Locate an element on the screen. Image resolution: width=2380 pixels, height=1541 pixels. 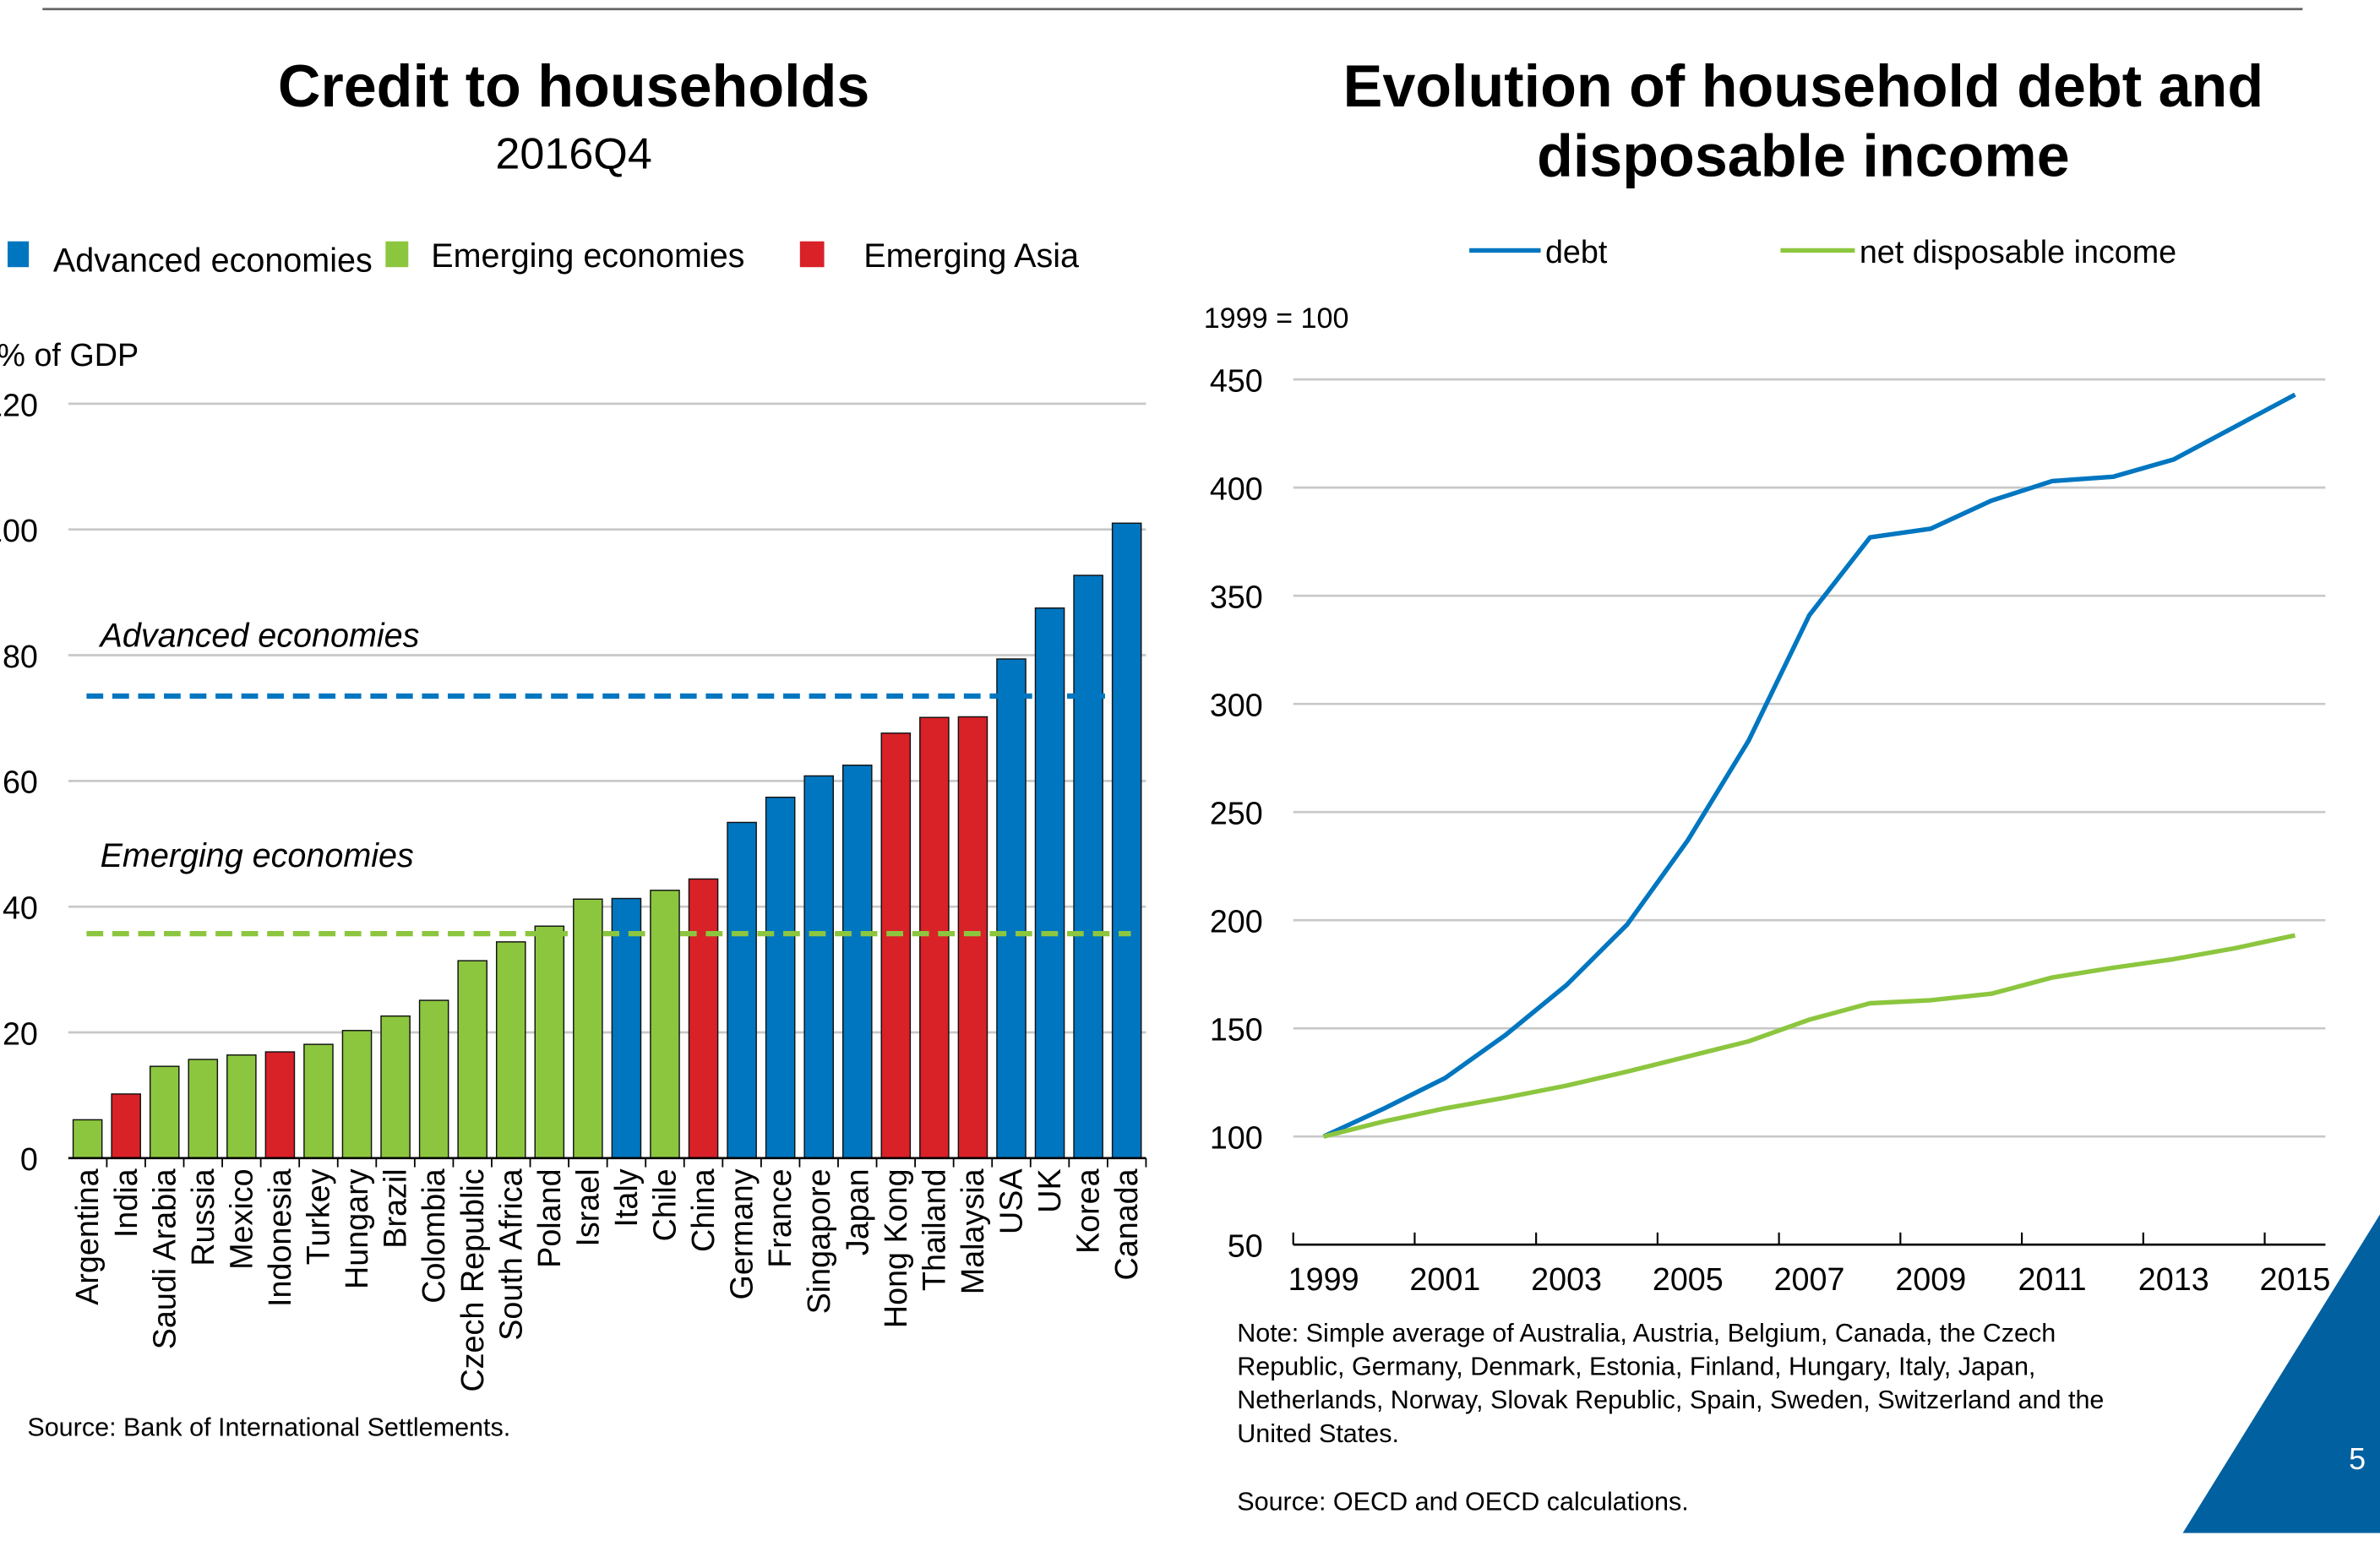
bar-y-tick-label: 40 is located at coordinates (20, 908).